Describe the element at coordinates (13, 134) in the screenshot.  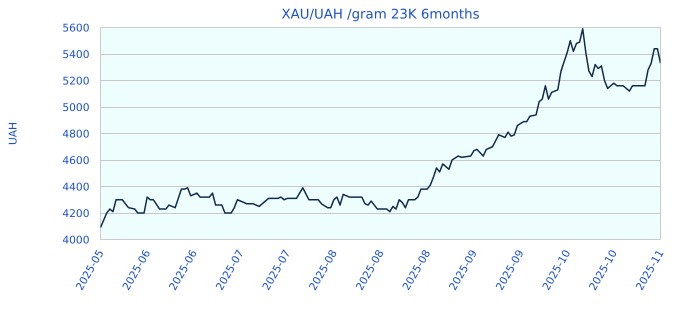
I see `y-axis-title: UAH` at that location.